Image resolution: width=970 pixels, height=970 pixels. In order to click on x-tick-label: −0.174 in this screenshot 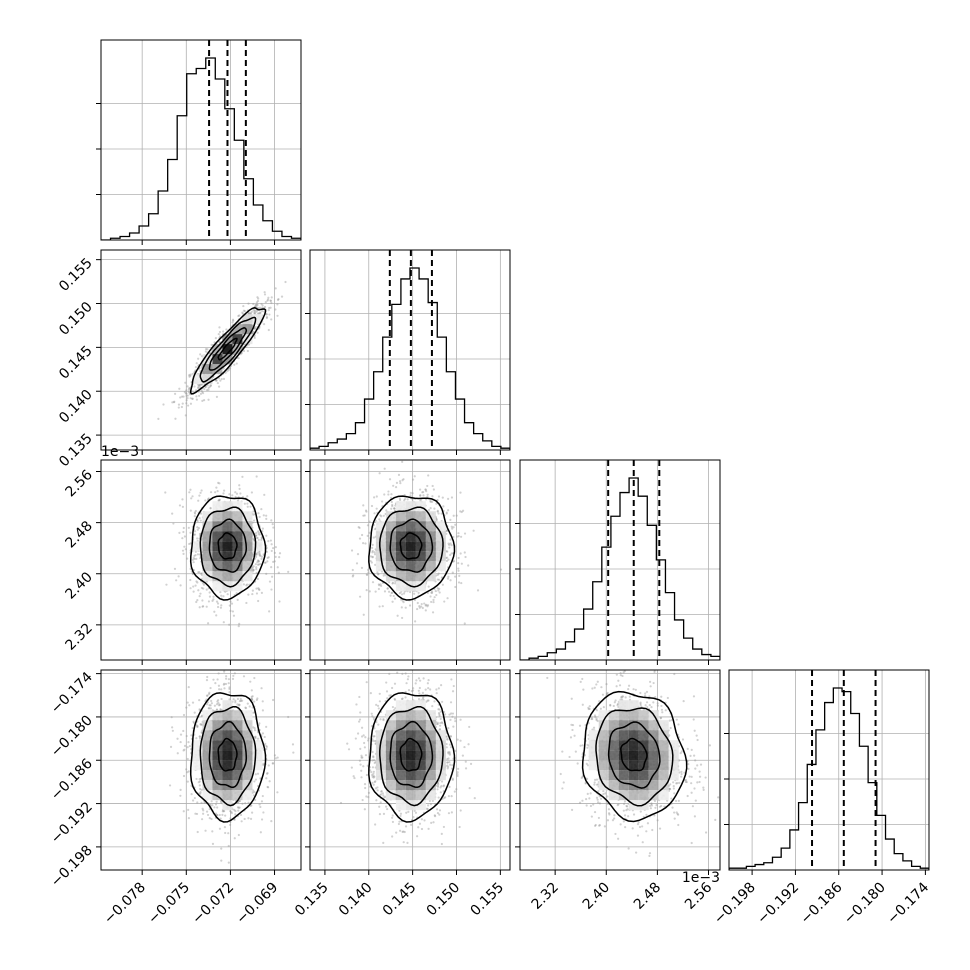, I will do `click(908, 903)`.